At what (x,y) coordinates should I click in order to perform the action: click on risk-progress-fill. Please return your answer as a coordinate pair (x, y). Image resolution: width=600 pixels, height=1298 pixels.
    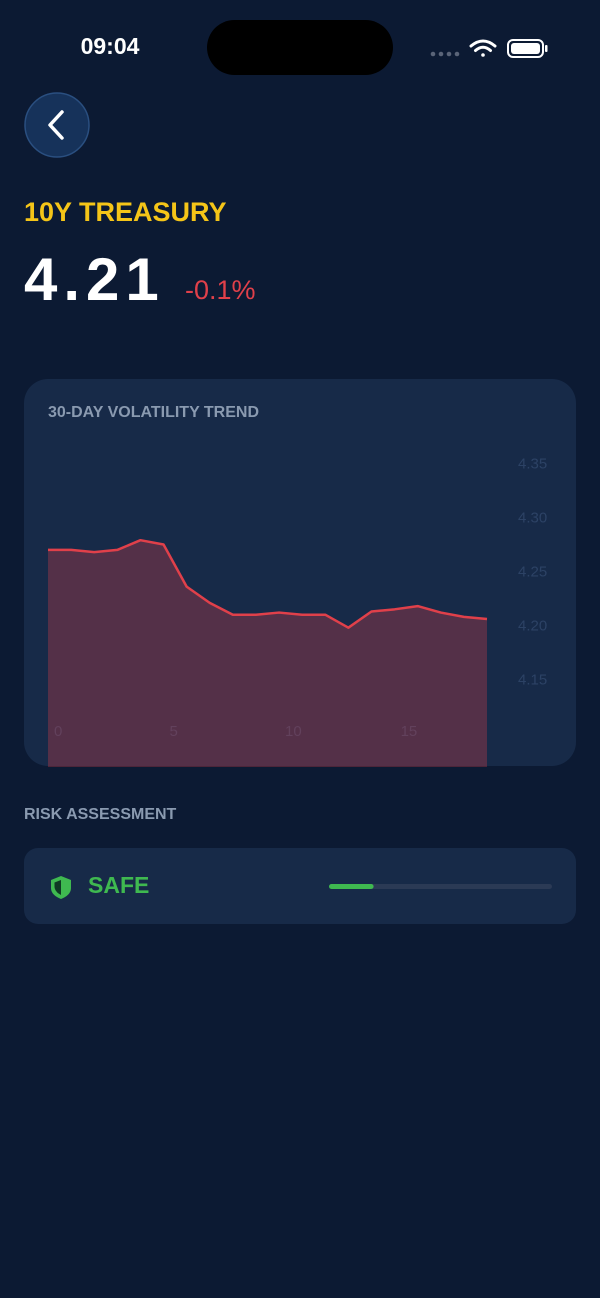
    Looking at the image, I should click on (351, 886).